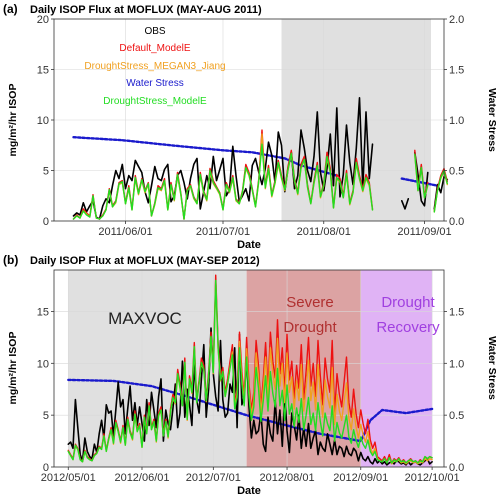  I want to click on legend-megan3: DroughtStress_MEGAN3_Jiang, so click(154, 66).